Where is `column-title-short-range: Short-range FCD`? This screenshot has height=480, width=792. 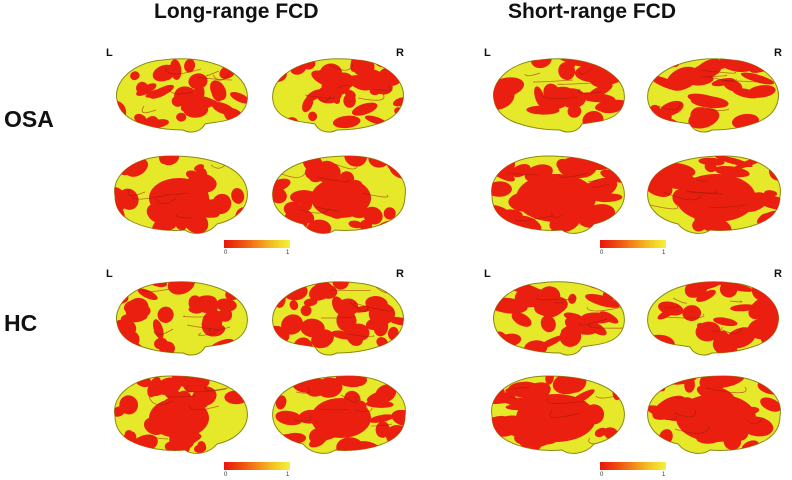 column-title-short-range: Short-range FCD is located at coordinates (592, 11).